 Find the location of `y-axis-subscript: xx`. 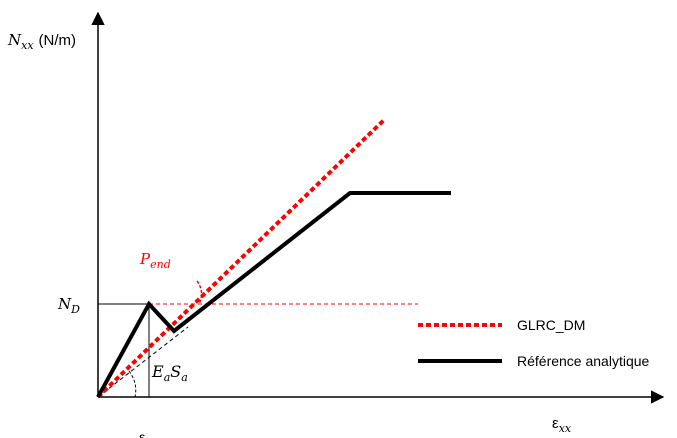

y-axis-subscript: xx is located at coordinates (27, 45).